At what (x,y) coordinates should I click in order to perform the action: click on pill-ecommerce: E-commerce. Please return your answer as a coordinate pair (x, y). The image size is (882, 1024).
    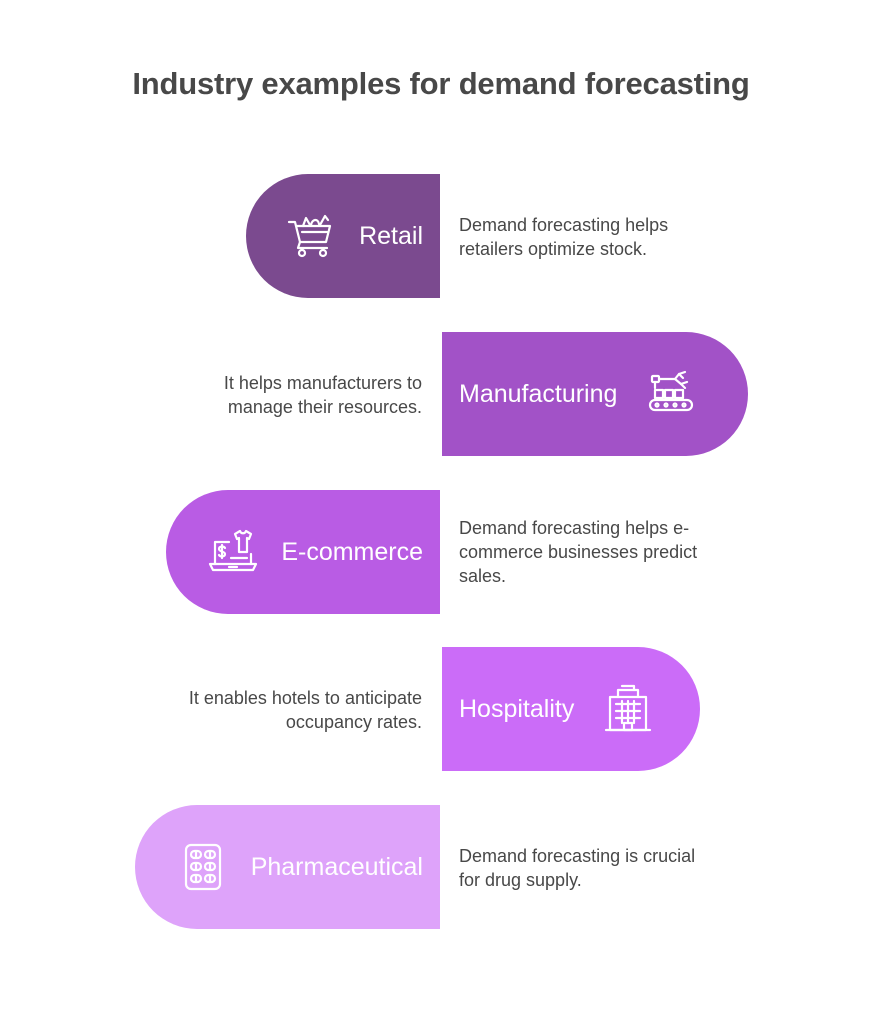
    Looking at the image, I should click on (303, 552).